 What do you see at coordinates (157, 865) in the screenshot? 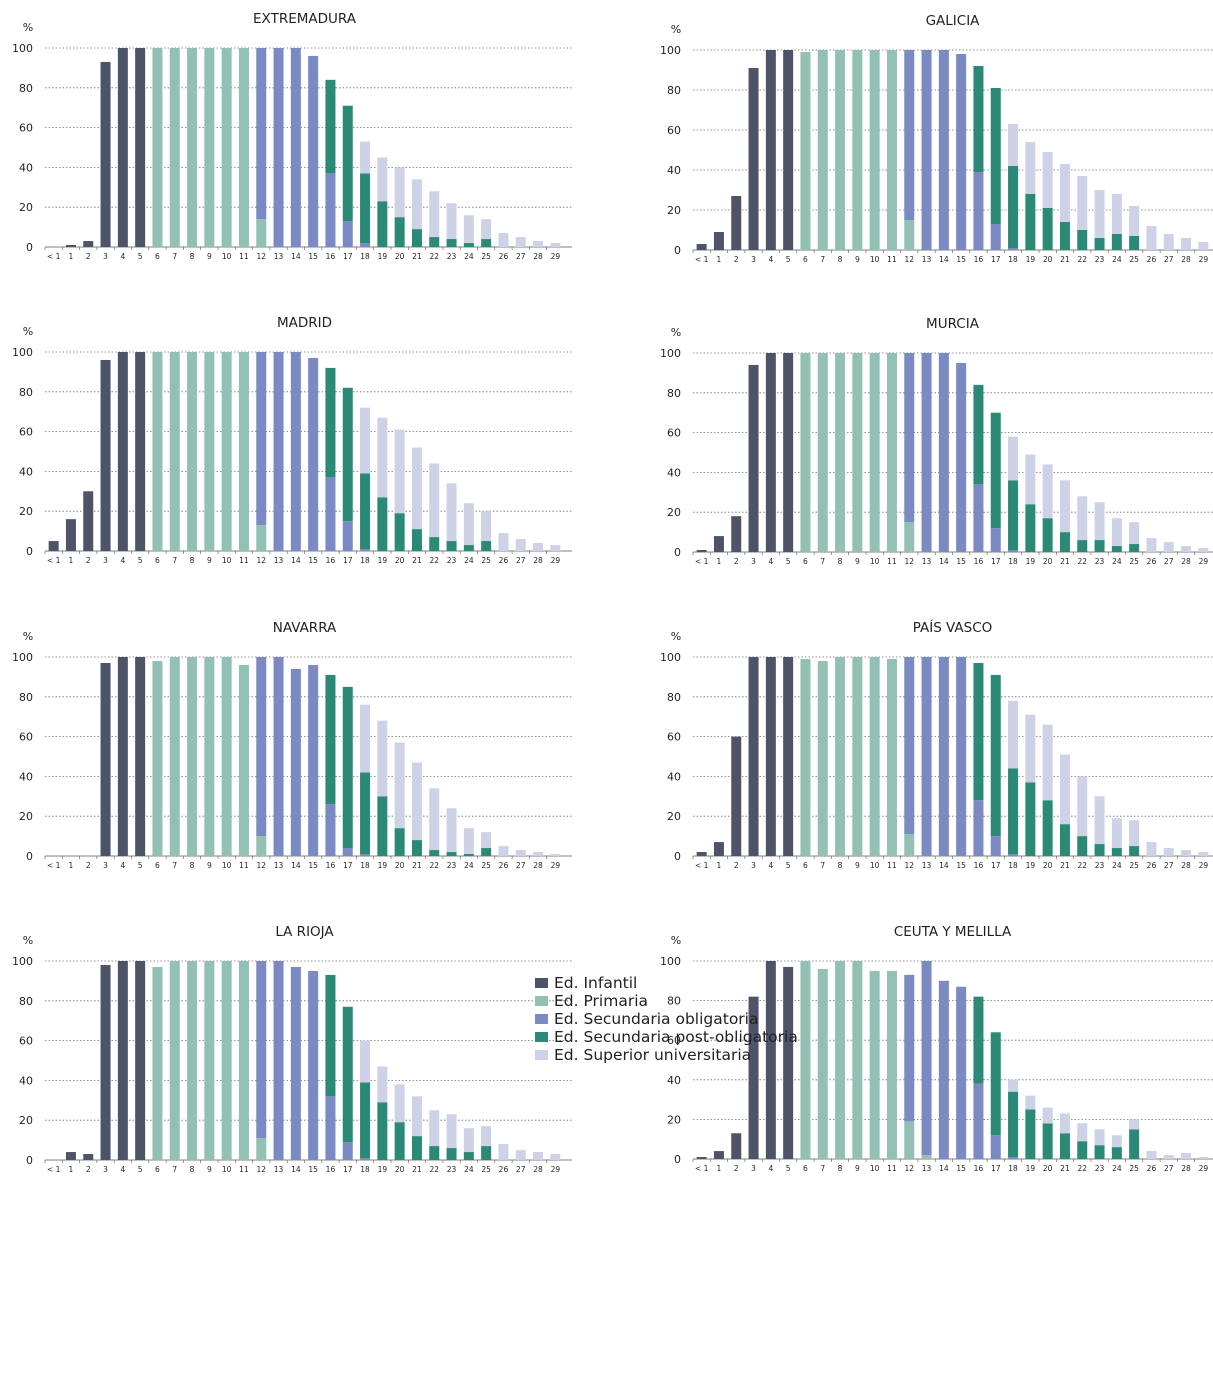
I see `x-tick-label: 6` at bounding box center [157, 865].